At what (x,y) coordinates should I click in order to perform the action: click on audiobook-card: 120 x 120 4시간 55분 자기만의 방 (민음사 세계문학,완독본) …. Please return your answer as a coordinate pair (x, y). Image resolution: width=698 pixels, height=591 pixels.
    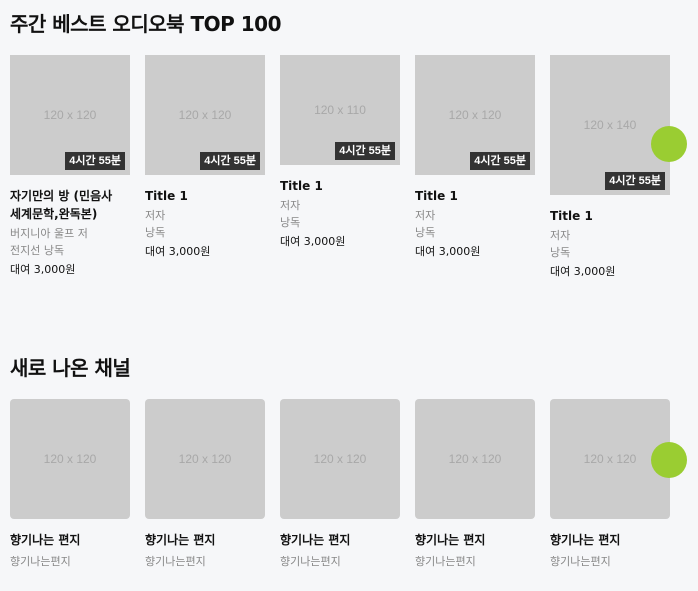
    Looking at the image, I should click on (70, 166).